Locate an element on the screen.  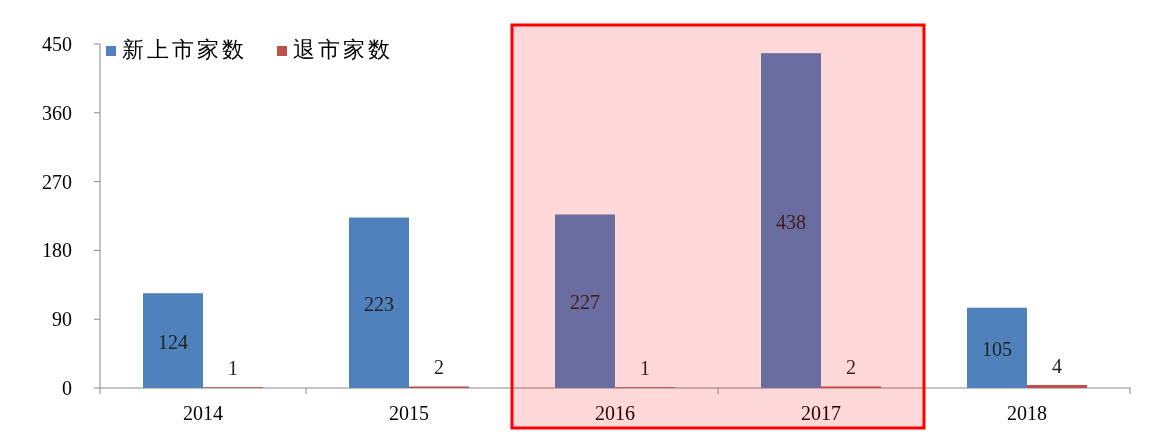
x-tick-label: 2017 is located at coordinates (821, 413).